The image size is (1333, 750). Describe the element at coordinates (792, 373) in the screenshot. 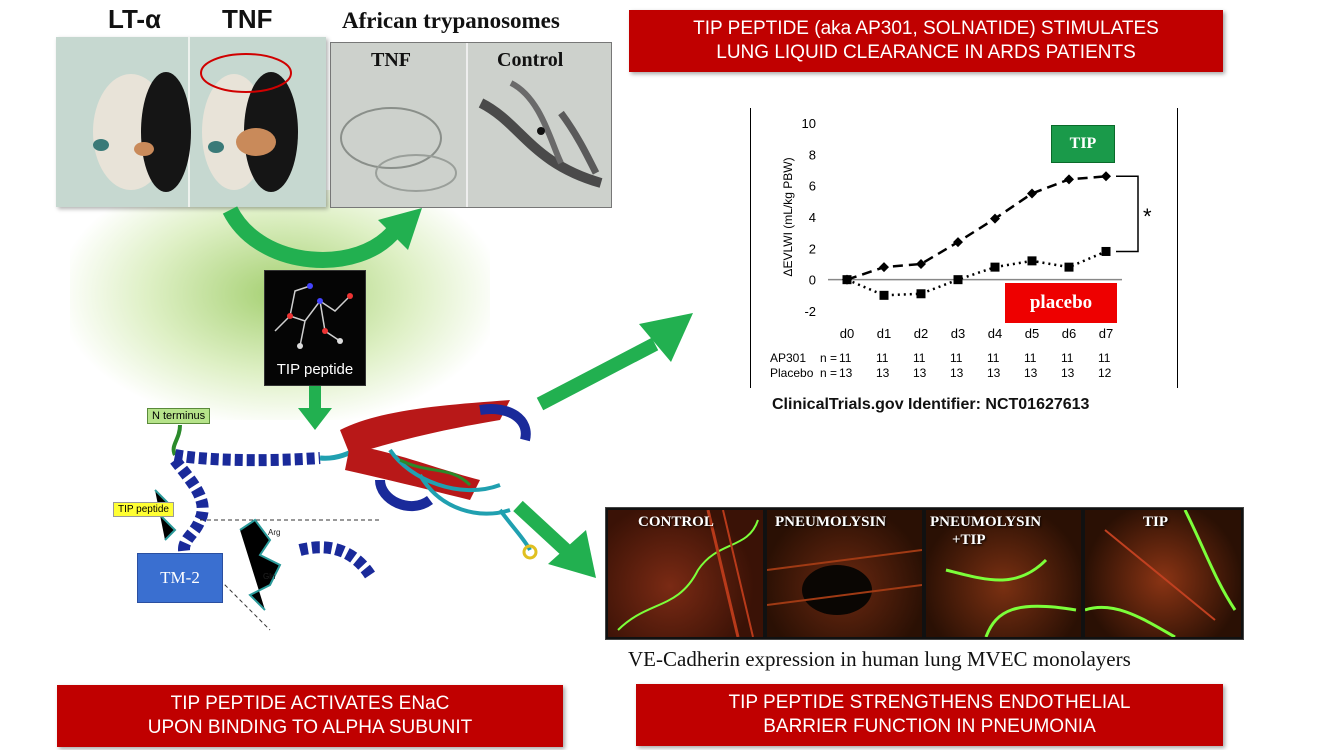

I see `n-row-placebo-label: Placebo` at that location.